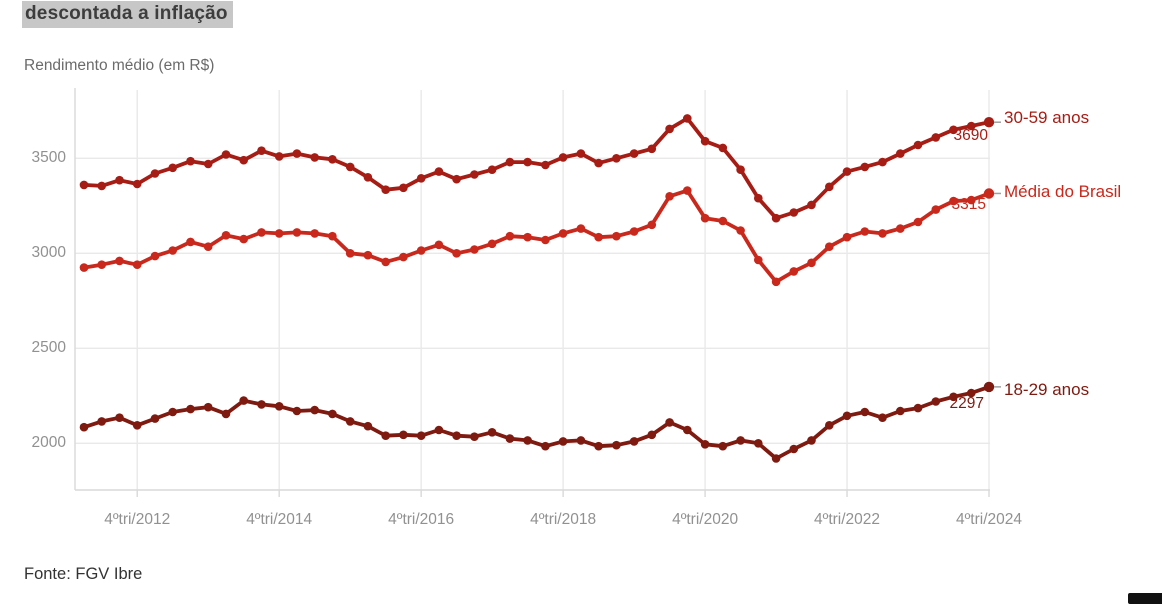 Image resolution: width=1162 pixels, height=604 pixels. Describe the element at coordinates (83, 574) in the screenshot. I see `source-credit: Fonte: FGV Ibre` at that location.